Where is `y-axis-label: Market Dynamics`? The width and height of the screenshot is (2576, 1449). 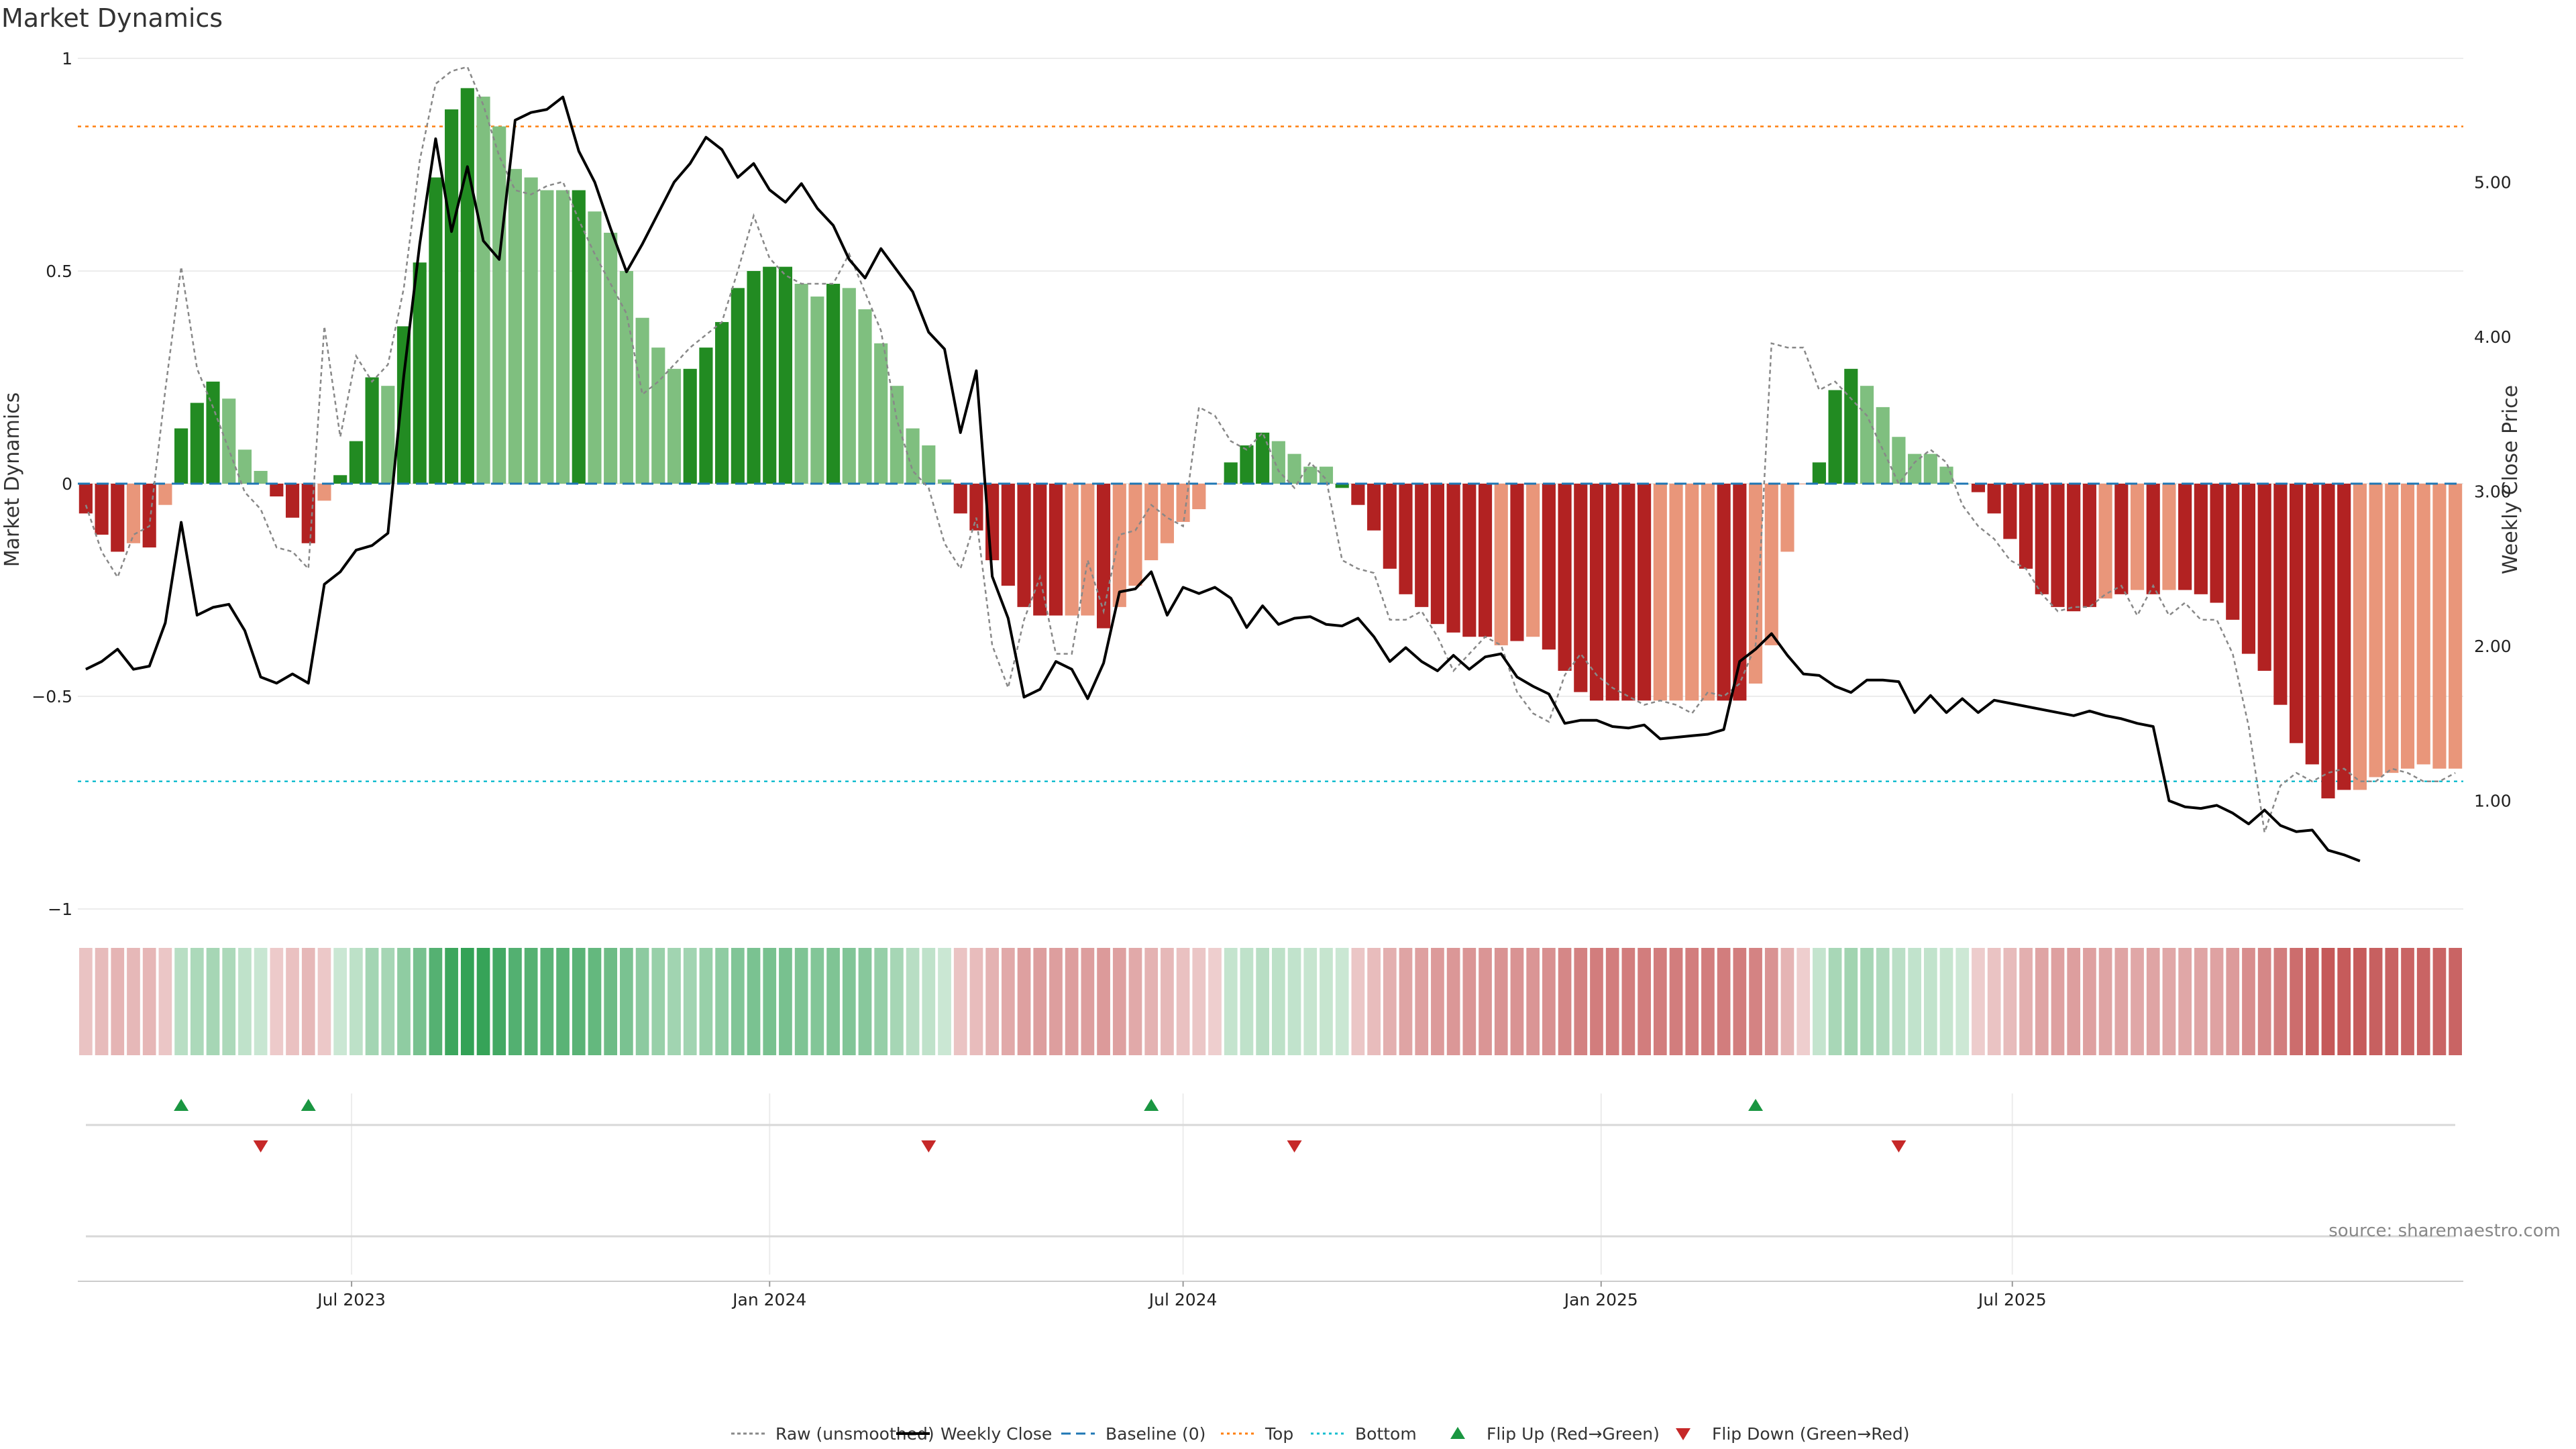
y-axis-label: Market Dynamics is located at coordinates (12, 480).